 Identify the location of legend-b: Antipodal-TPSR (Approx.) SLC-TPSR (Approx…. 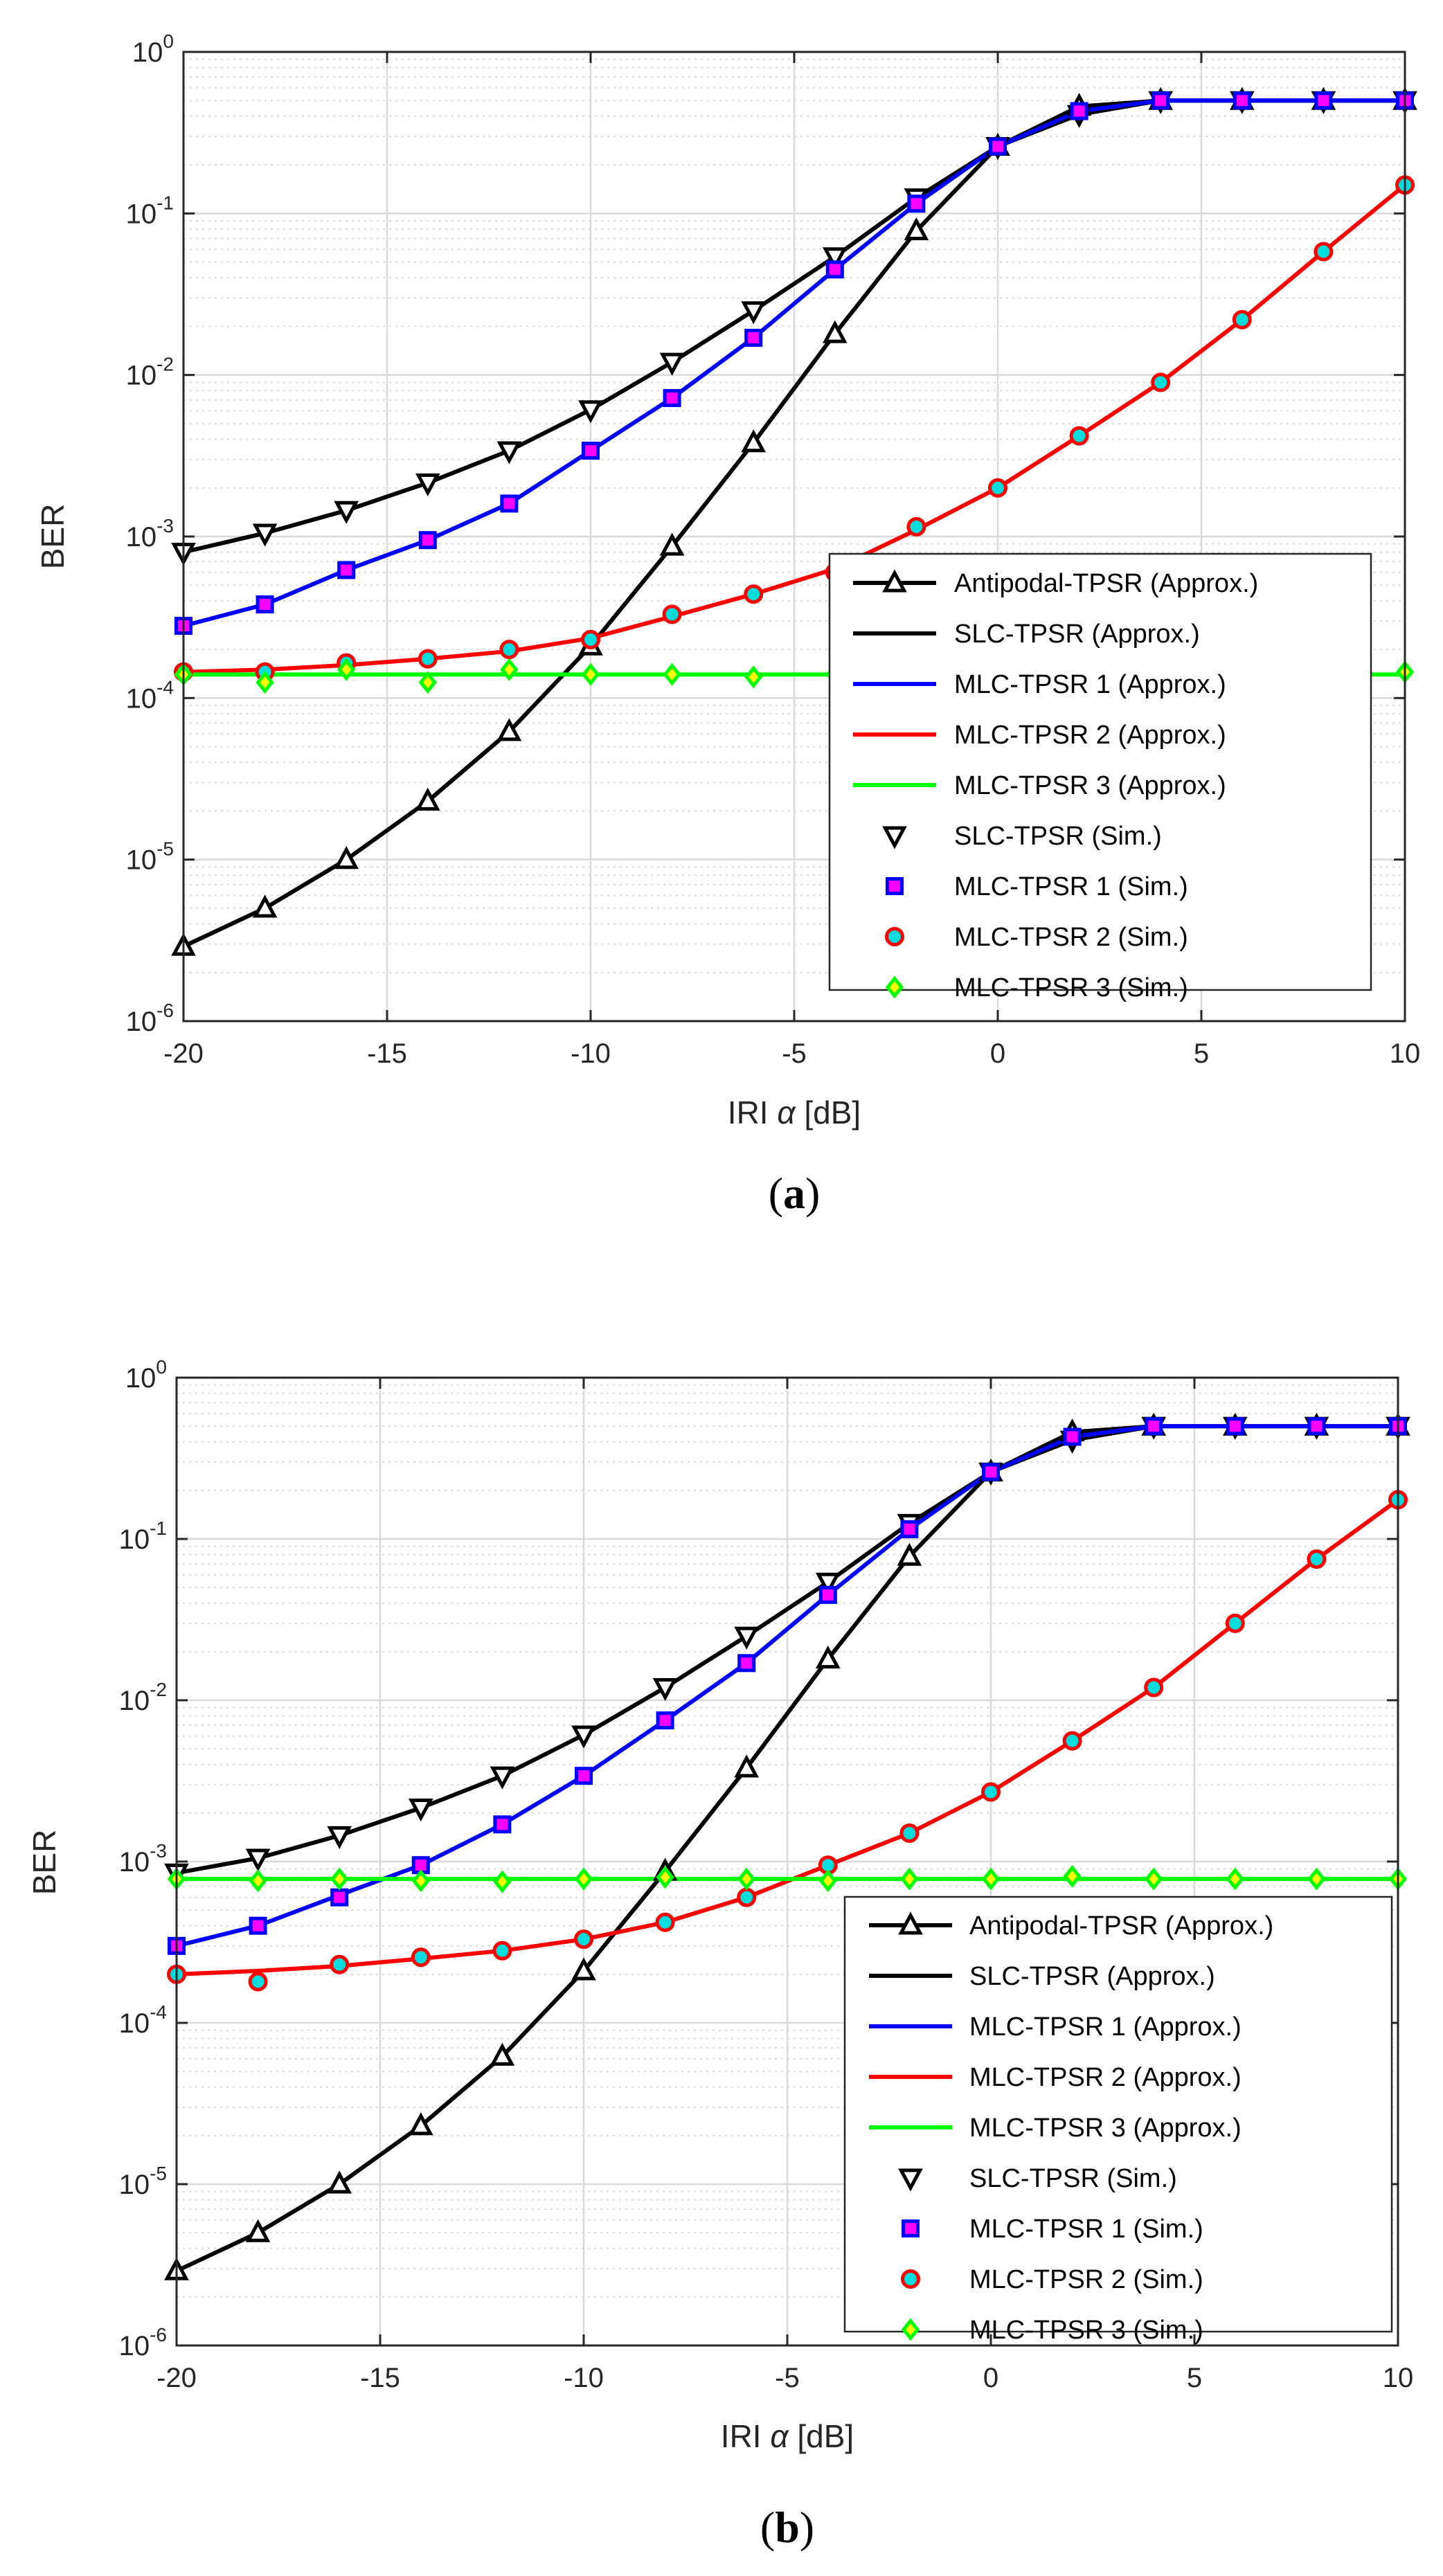
(1118, 2120).